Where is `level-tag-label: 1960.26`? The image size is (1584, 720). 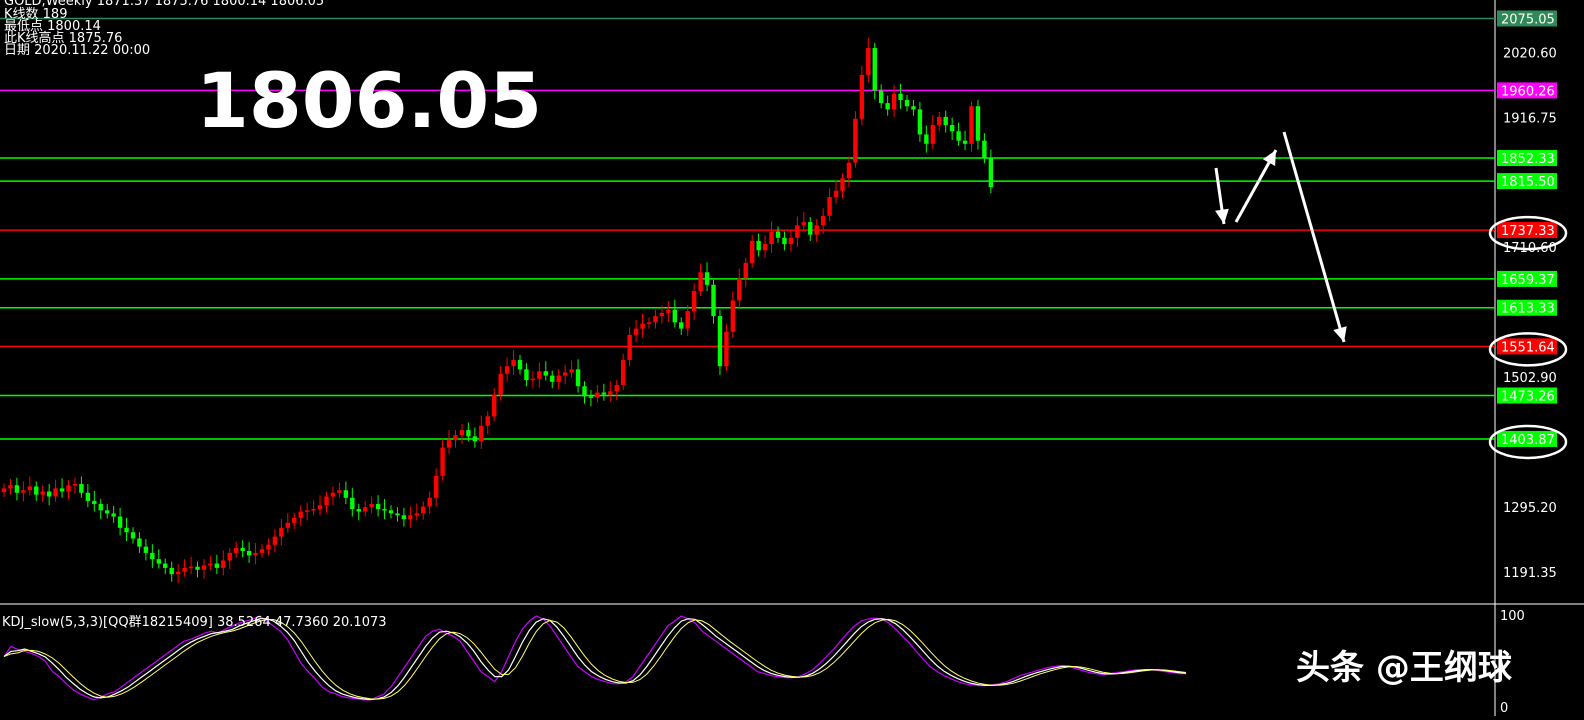
level-tag-label: 1960.26 is located at coordinates (1528, 91).